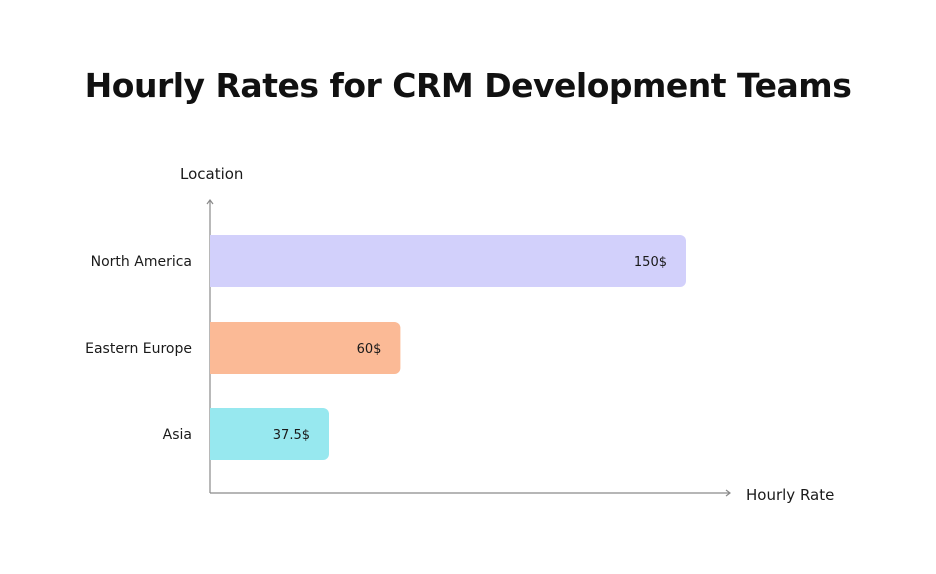  I want to click on category-label: Eastern Europe, so click(138, 349).